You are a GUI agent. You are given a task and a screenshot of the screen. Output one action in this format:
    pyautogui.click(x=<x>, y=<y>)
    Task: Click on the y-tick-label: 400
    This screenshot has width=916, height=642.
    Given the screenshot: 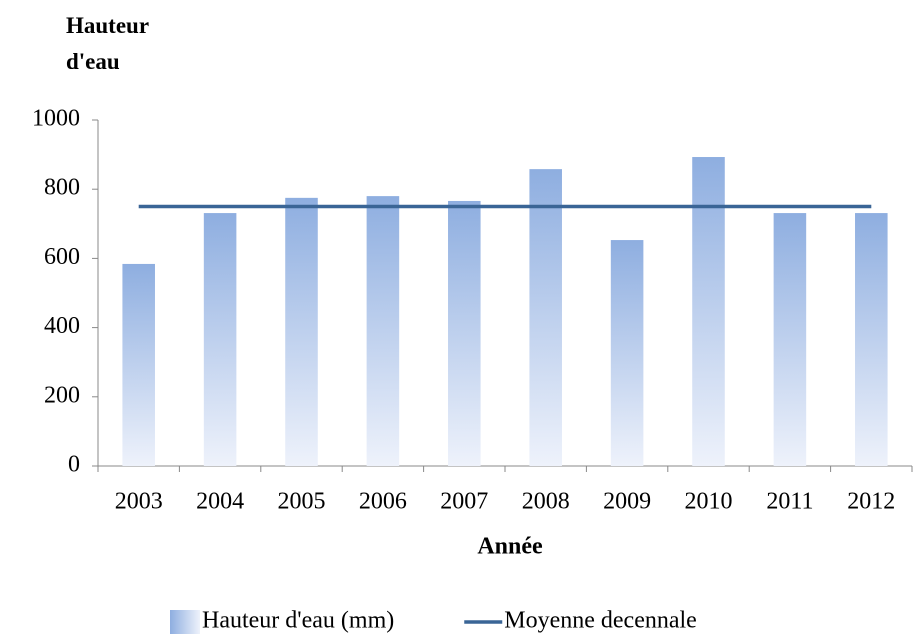 What is the action you would take?
    pyautogui.click(x=62, y=326)
    